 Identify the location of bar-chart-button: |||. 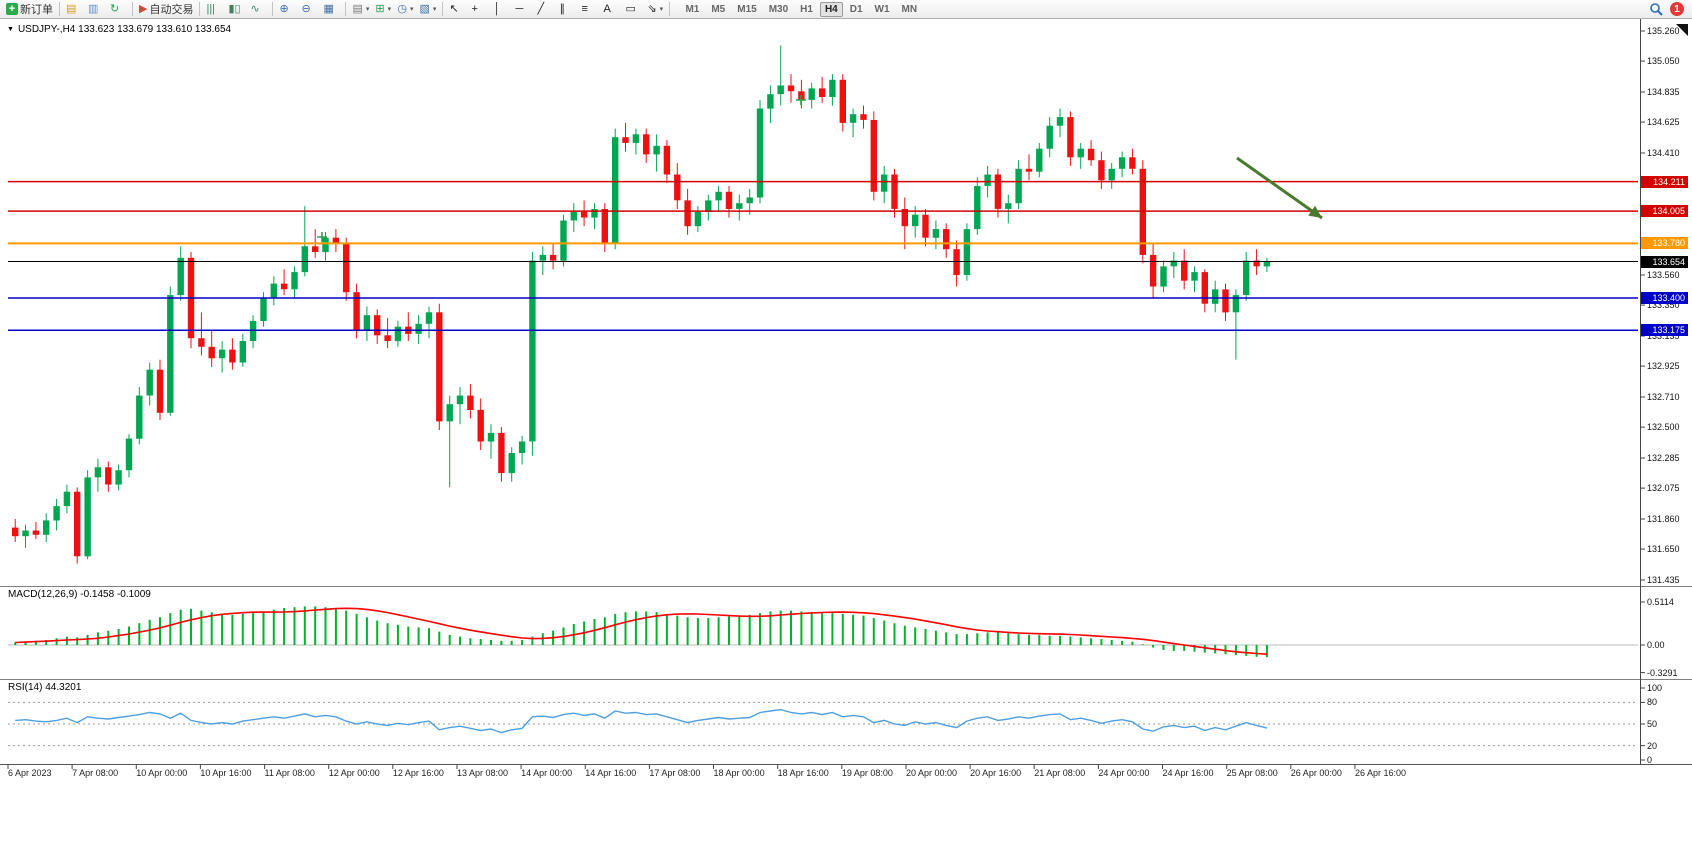
(214, 9).